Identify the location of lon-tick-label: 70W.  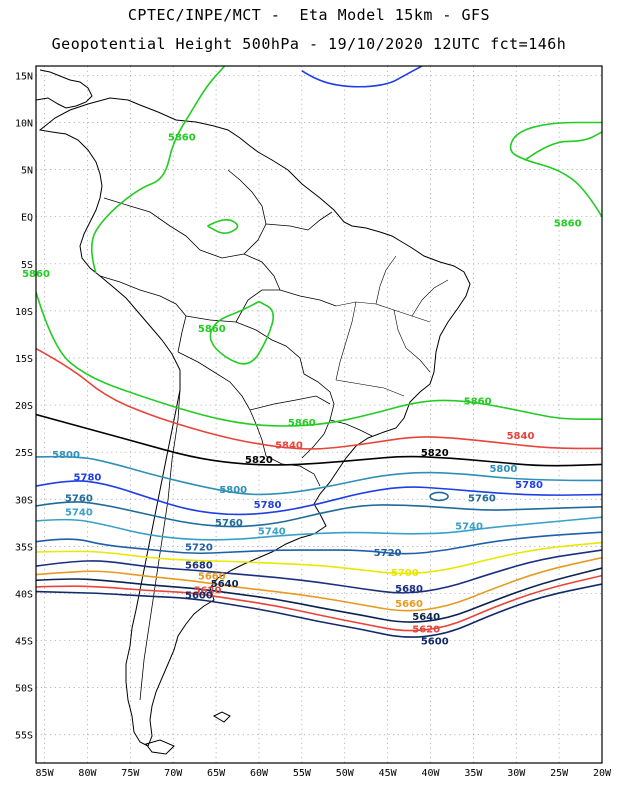
(173, 773).